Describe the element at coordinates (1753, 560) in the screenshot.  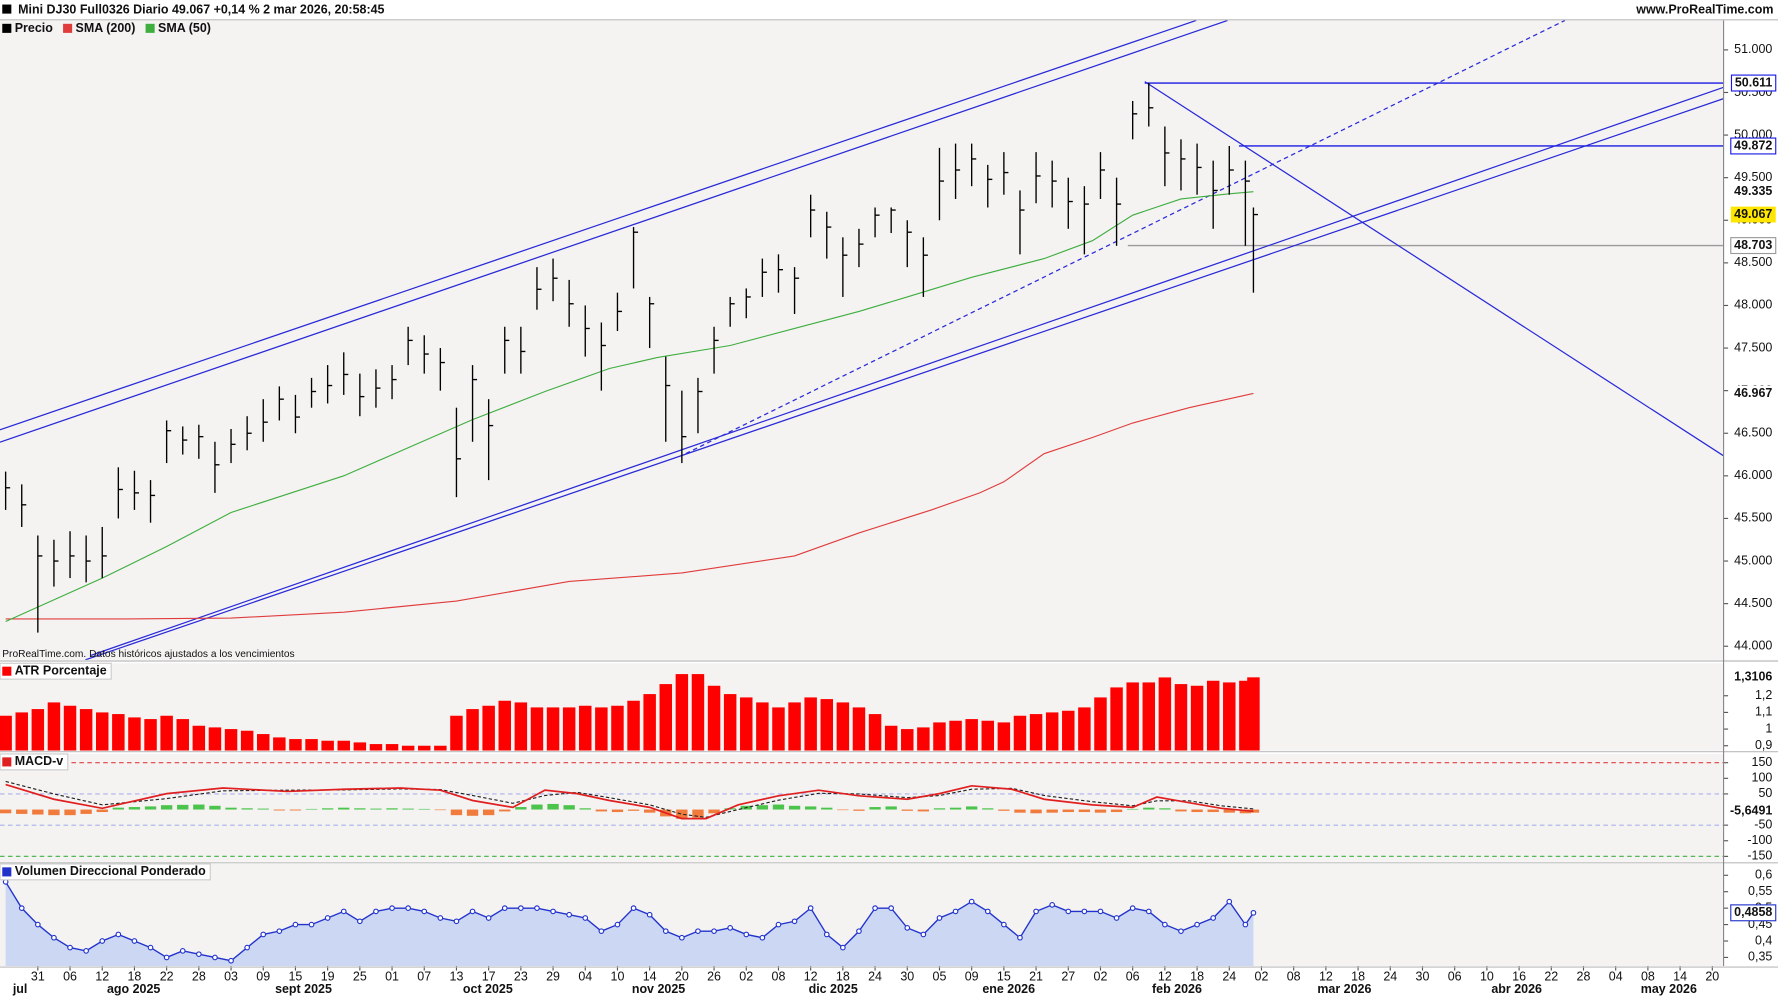
I see `y-tick-label: 45.000` at that location.